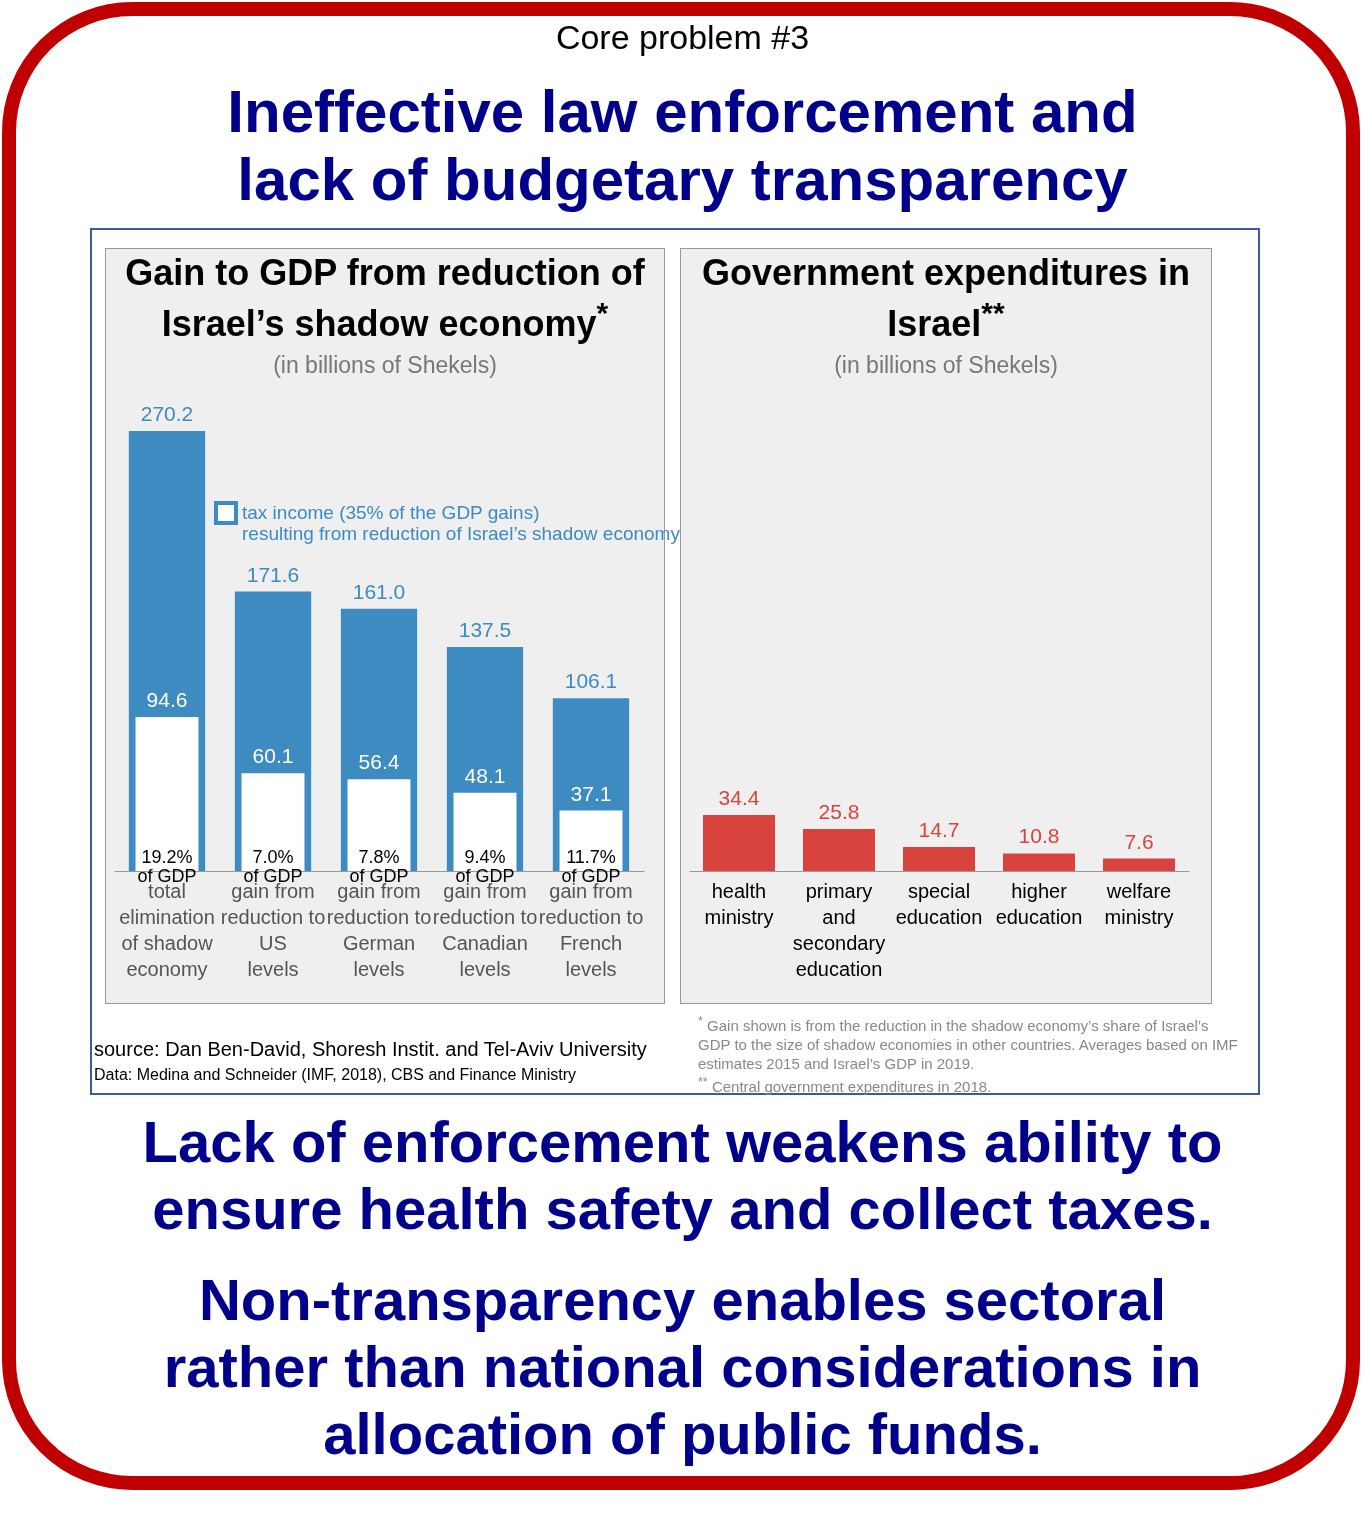 Image resolution: width=1365 pixels, height=1515 pixels. What do you see at coordinates (461, 523) in the screenshot?
I see `legend-label: tax income (35% of the GDP gains) resulting from reduction of Israel’s shadow economy` at bounding box center [461, 523].